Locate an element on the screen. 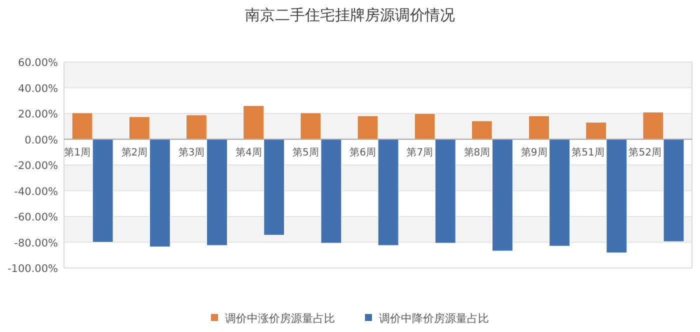 The image size is (700, 332). x-tick-label: 第7周 is located at coordinates (420, 152).